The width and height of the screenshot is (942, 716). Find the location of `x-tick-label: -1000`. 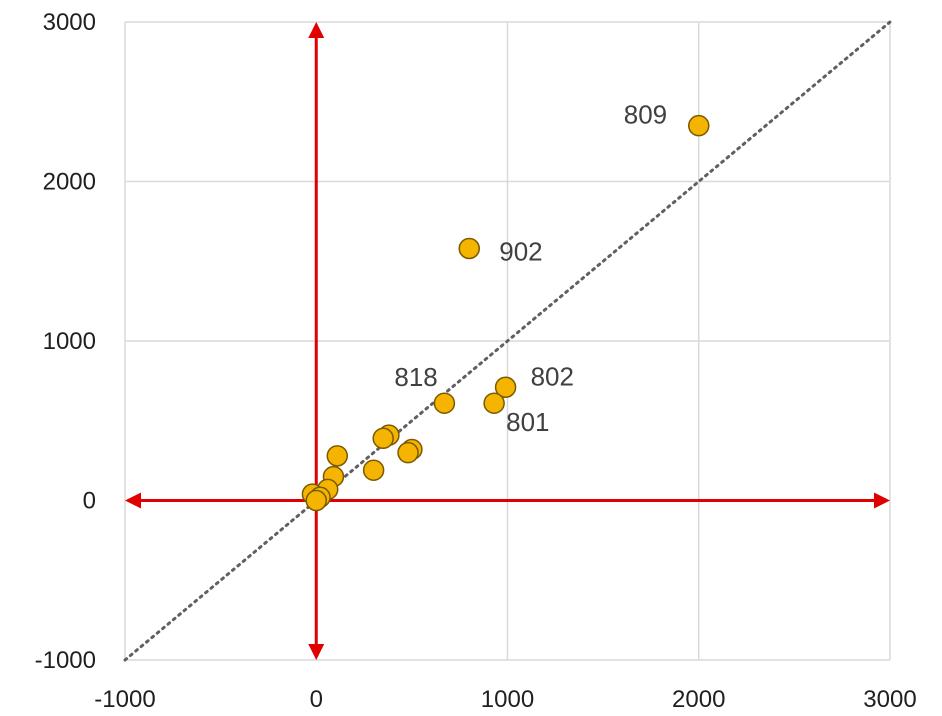

x-tick-label: -1000 is located at coordinates (124, 699).